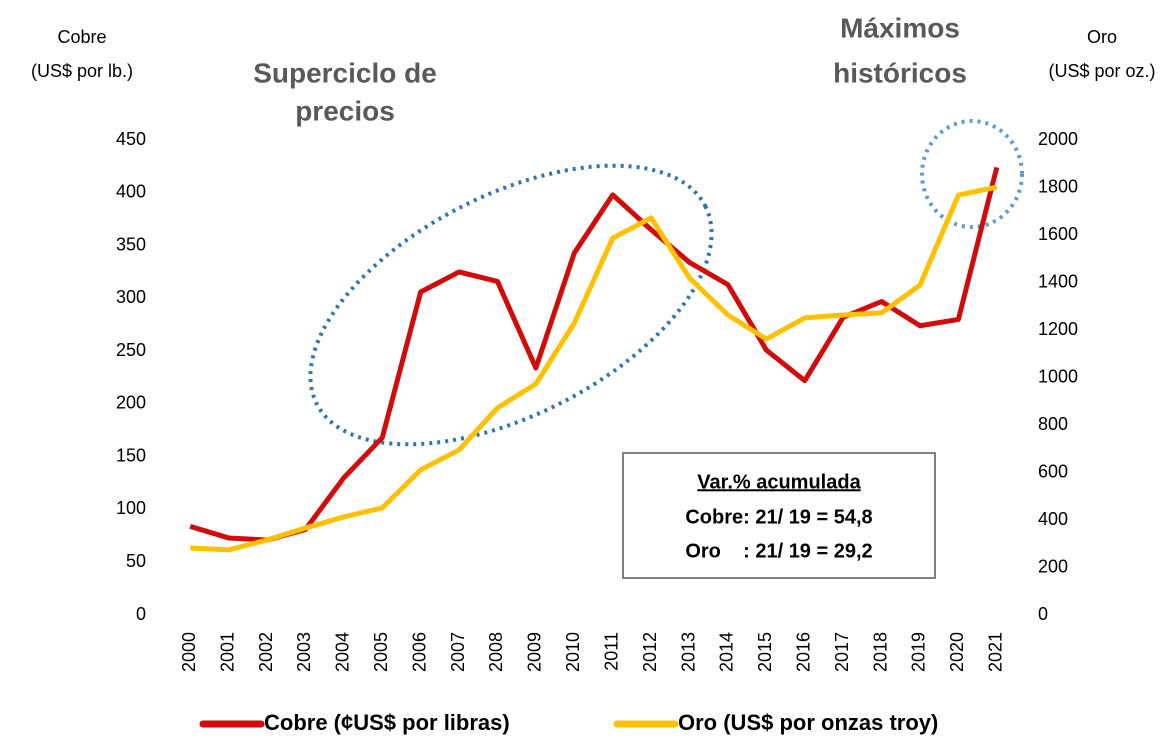 The image size is (1162, 747). I want to click on y2-axis-label: (US$ por oz.), so click(1101, 71).